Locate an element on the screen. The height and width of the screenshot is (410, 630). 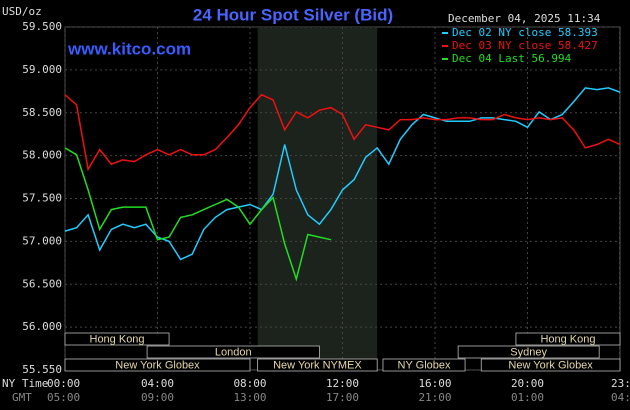
series-line is located at coordinates (198, 214).